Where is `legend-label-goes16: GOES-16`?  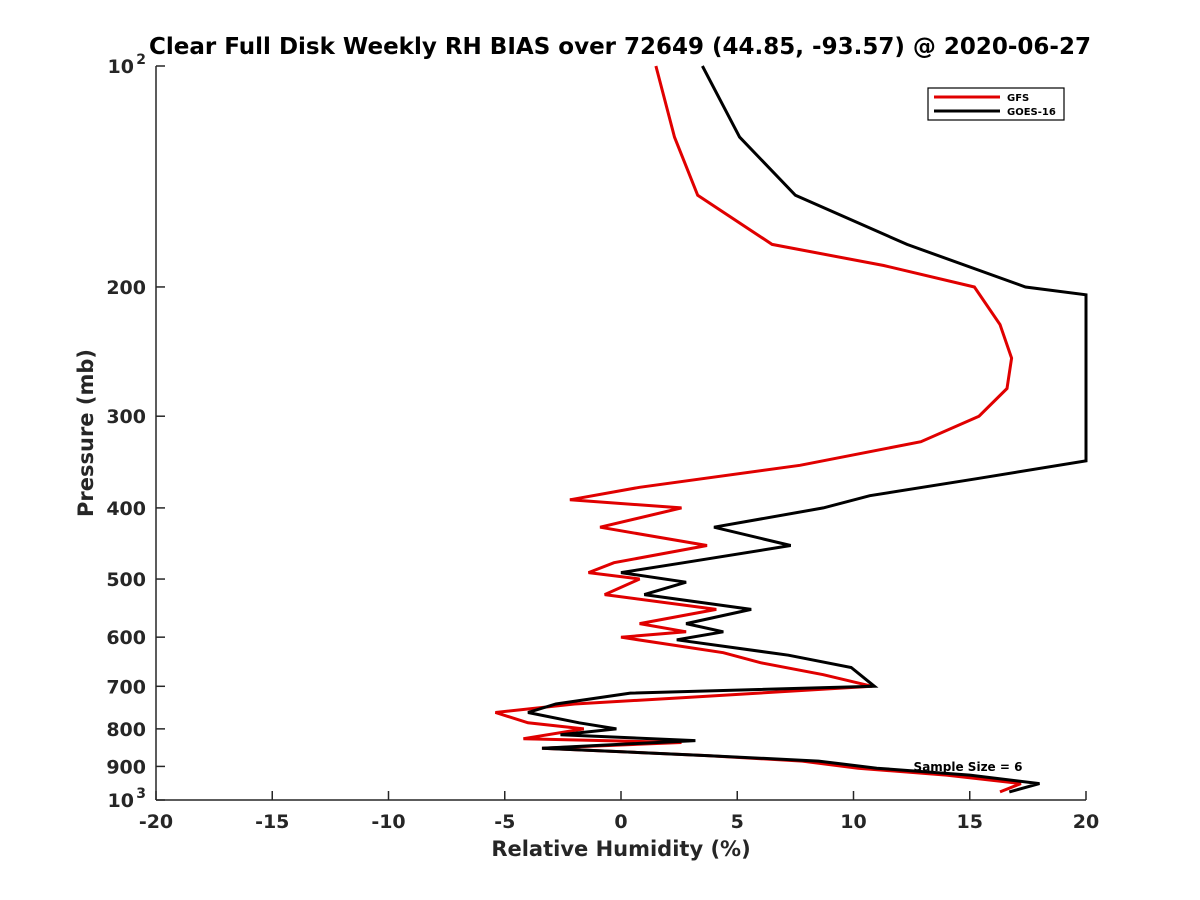
legend-label-goes16: GOES-16 is located at coordinates (1031, 112).